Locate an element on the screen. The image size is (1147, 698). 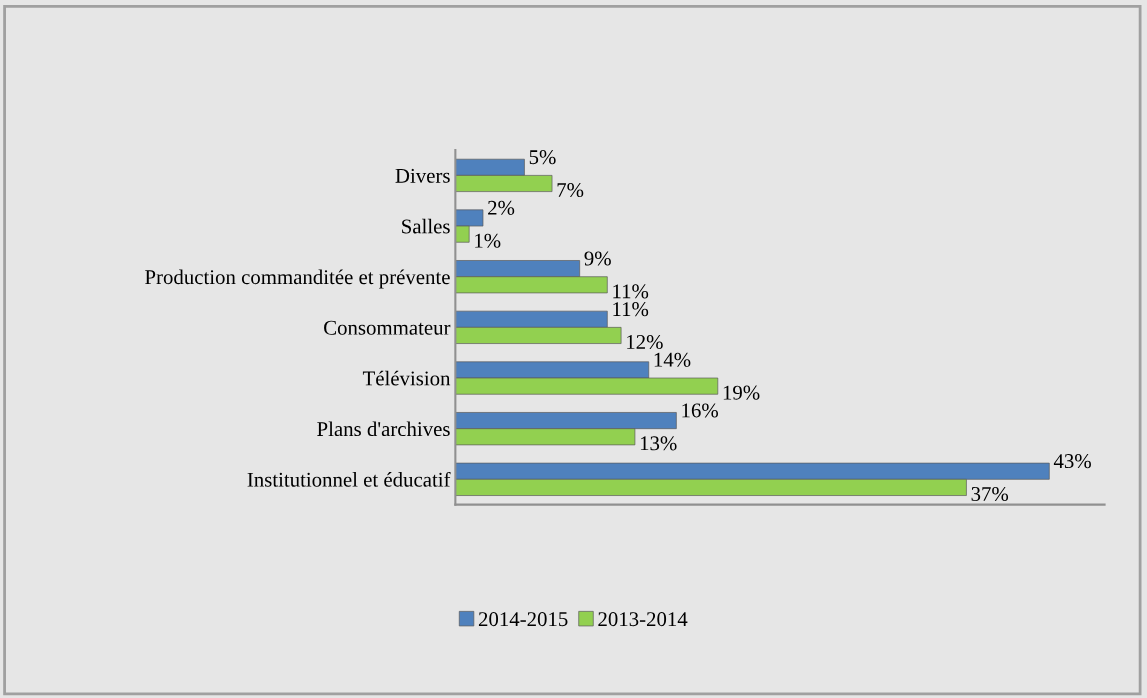
y-tick-label: Production commanditée et prévente is located at coordinates (297, 279).